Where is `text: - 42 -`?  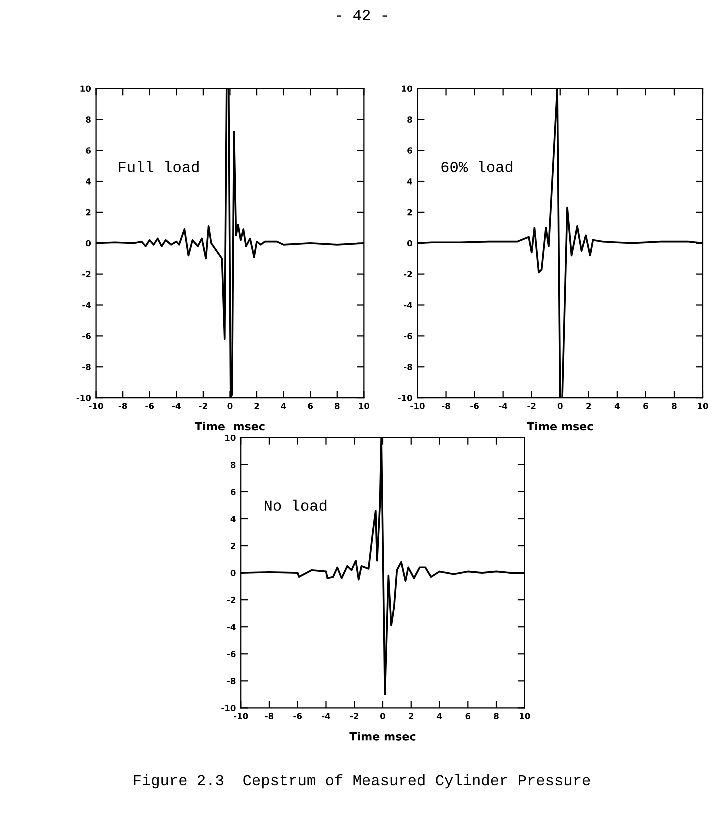 text: - 42 - is located at coordinates (362, 15).